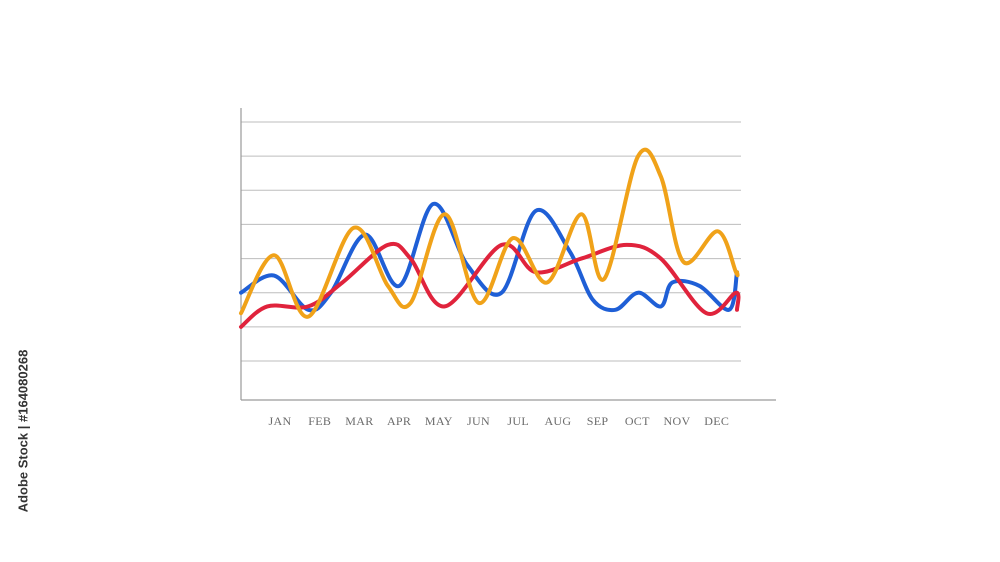  I want to click on x-tick-label: MAY, so click(439, 421).